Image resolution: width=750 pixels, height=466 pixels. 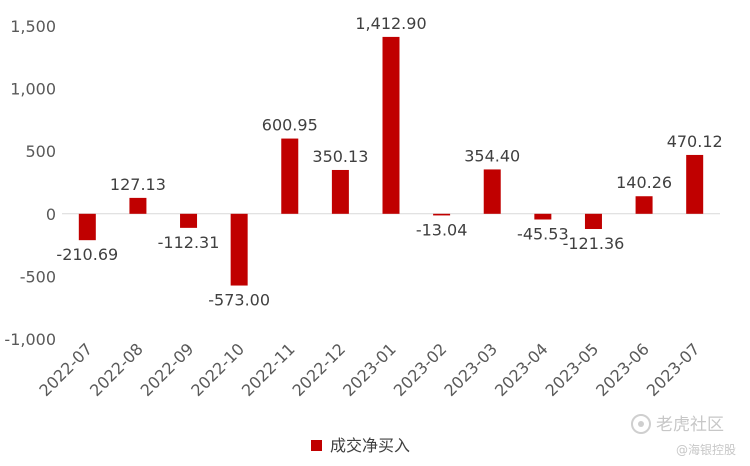 What do you see at coordinates (138, 184) in the screenshot?
I see `data-label: 127.13` at bounding box center [138, 184].